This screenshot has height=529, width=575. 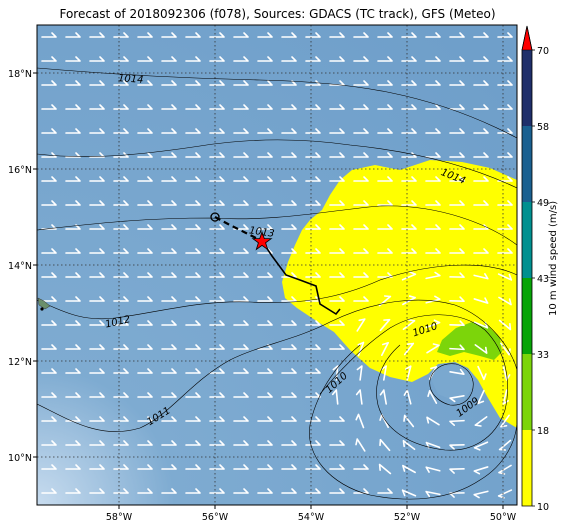 I want to click on isobar-1014-east, so click(x=277, y=164).